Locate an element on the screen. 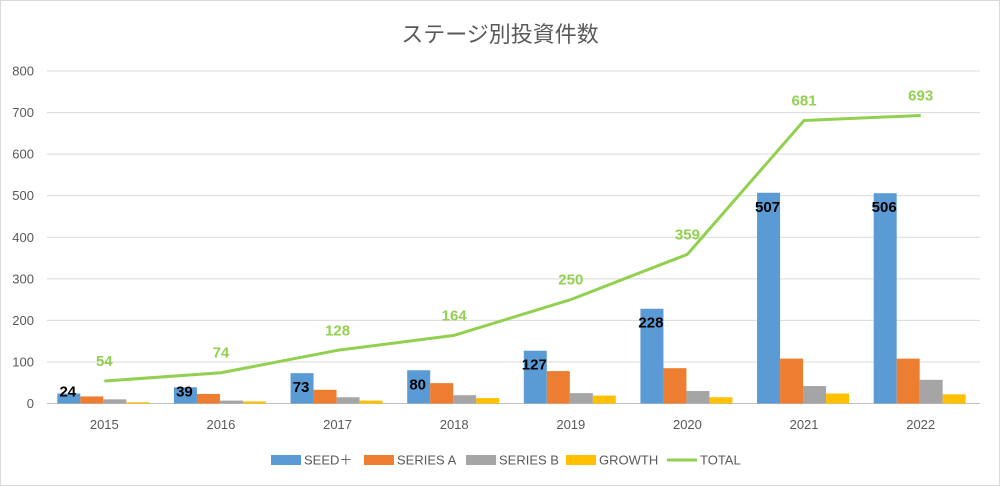  bar-series-b-2022 is located at coordinates (931, 391).